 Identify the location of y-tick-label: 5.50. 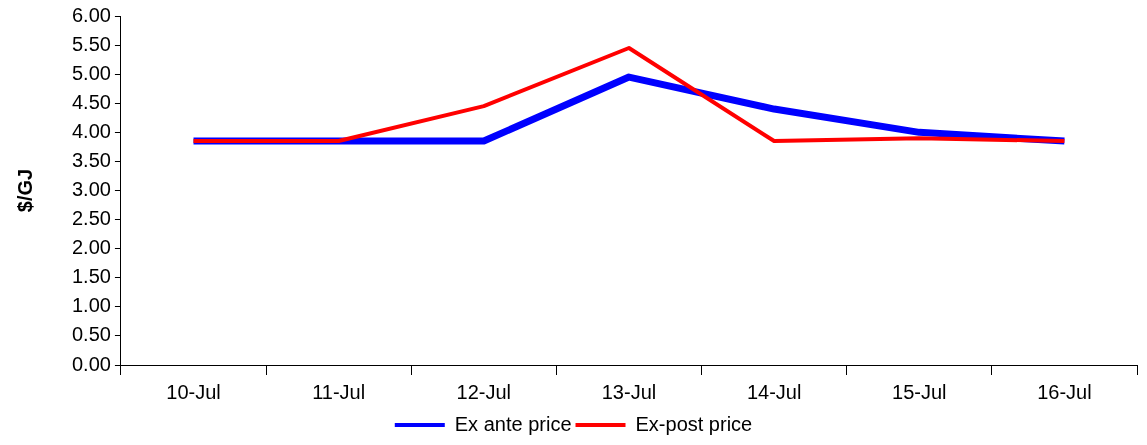
(91, 43).